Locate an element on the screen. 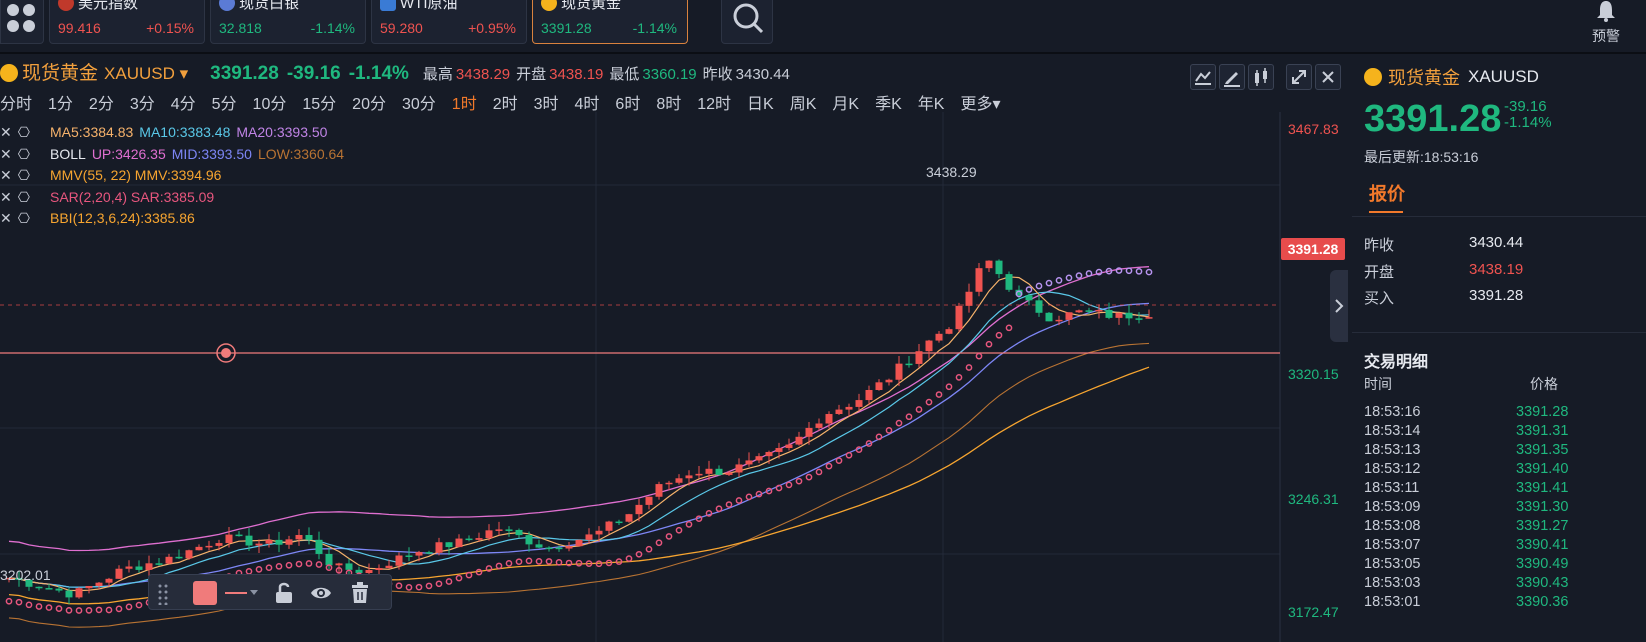 The height and width of the screenshot is (642, 1646). bell-icon is located at coordinates (1606, 11).